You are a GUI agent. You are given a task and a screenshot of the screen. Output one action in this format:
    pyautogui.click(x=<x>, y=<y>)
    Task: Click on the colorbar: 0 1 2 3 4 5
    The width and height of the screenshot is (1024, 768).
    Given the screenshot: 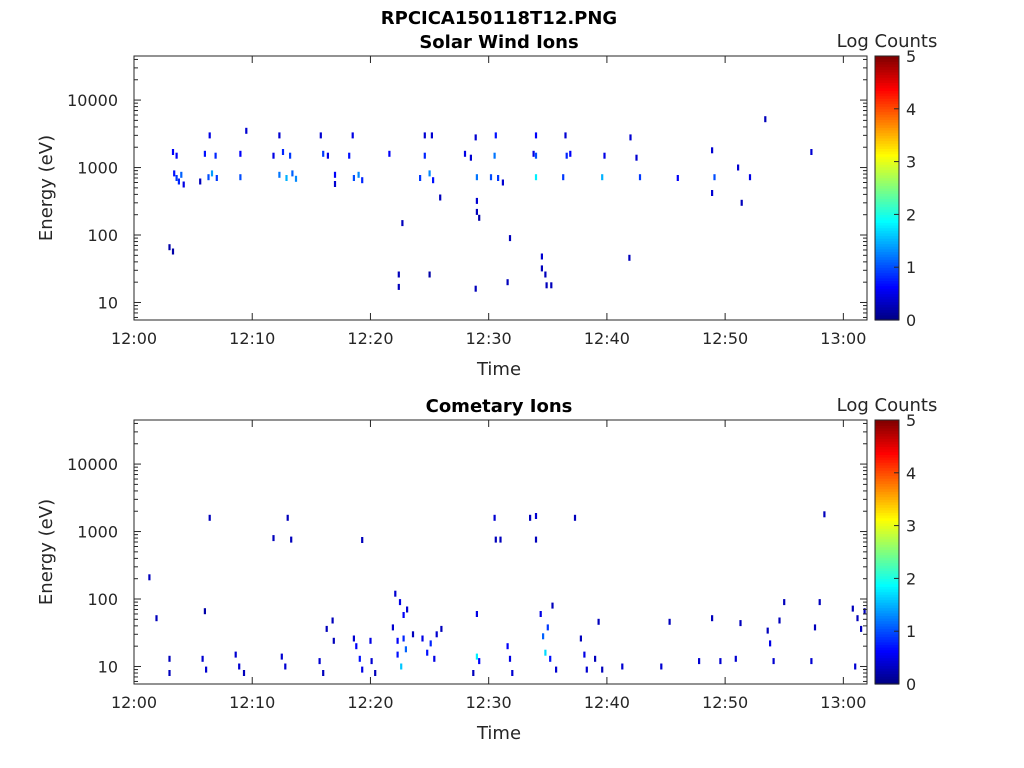 What is the action you would take?
    pyautogui.click(x=895, y=552)
    